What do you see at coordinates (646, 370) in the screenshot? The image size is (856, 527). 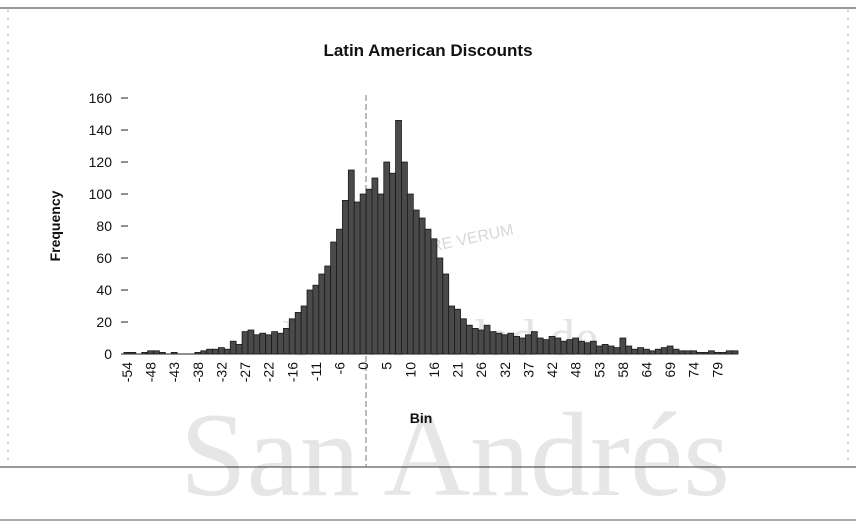 I see `x-tick-label: 64` at bounding box center [646, 370].